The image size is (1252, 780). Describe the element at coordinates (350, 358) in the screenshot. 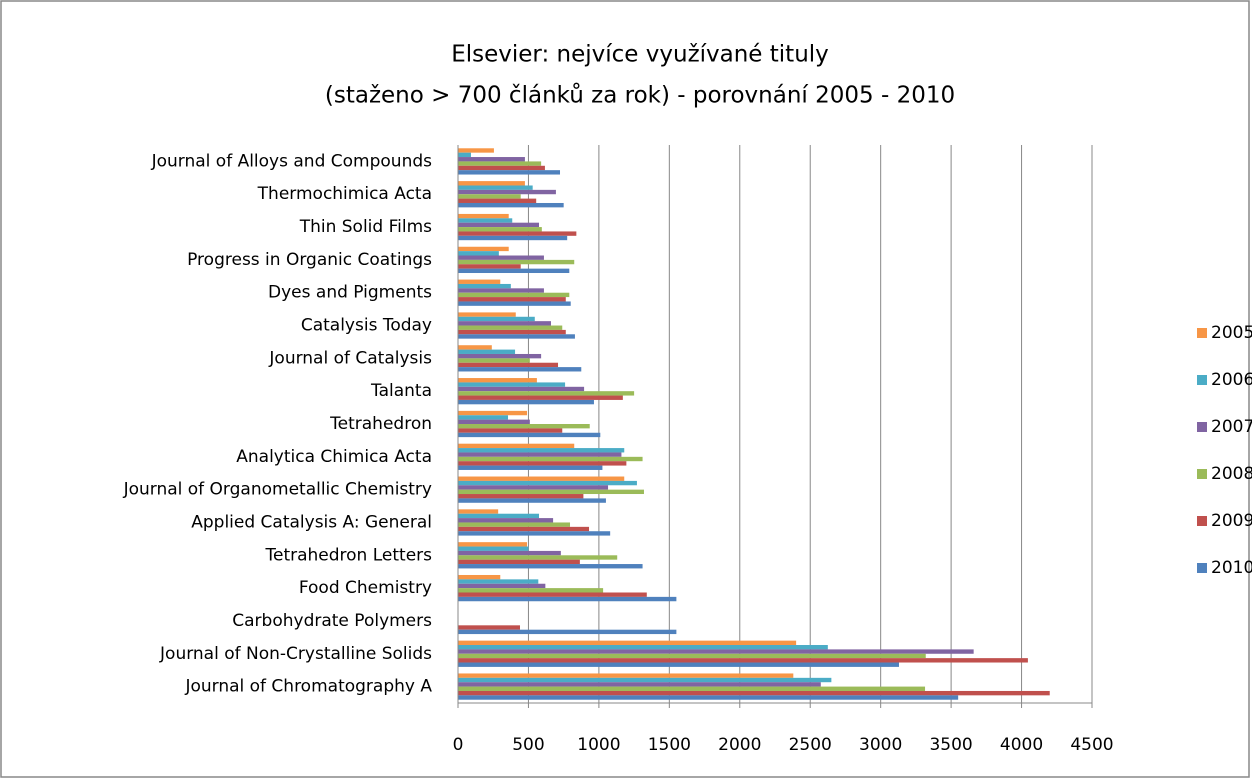

I see `y-tick-label: Journal of Catalysis` at that location.